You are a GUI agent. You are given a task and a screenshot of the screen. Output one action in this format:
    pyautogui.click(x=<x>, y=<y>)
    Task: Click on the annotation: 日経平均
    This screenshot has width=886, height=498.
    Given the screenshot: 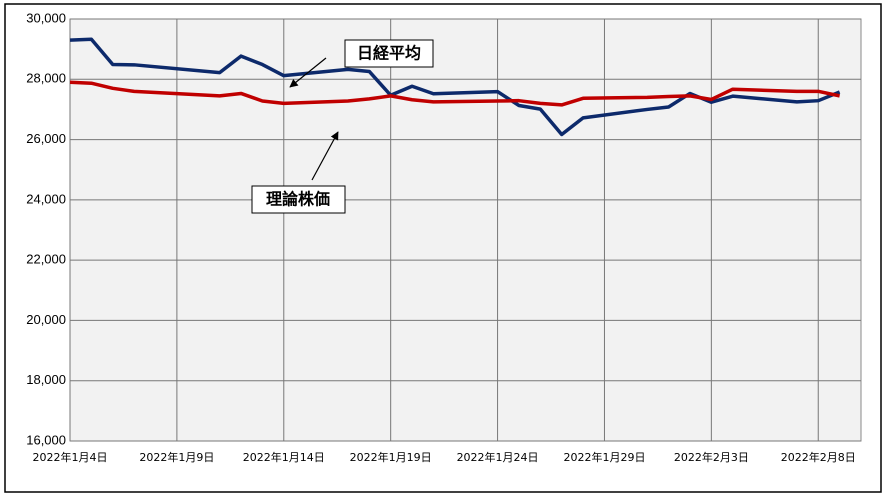 What is the action you would take?
    pyautogui.click(x=389, y=53)
    